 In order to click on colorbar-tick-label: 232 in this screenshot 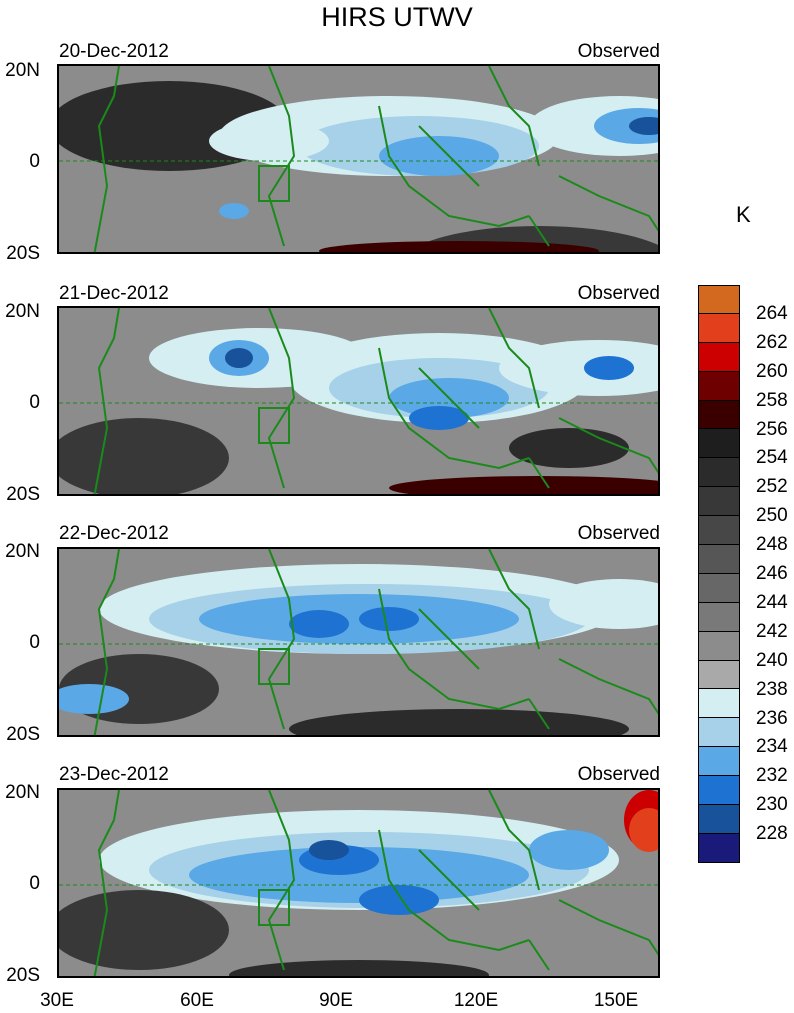, I will do `click(772, 776)`.